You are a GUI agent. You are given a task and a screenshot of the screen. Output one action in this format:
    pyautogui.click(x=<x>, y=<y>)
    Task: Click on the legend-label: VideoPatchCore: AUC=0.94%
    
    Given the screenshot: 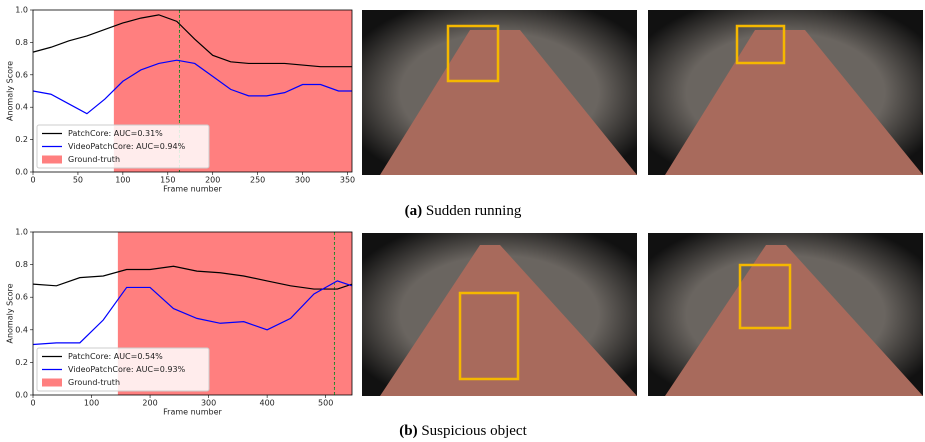 What is the action you would take?
    pyautogui.click(x=127, y=146)
    